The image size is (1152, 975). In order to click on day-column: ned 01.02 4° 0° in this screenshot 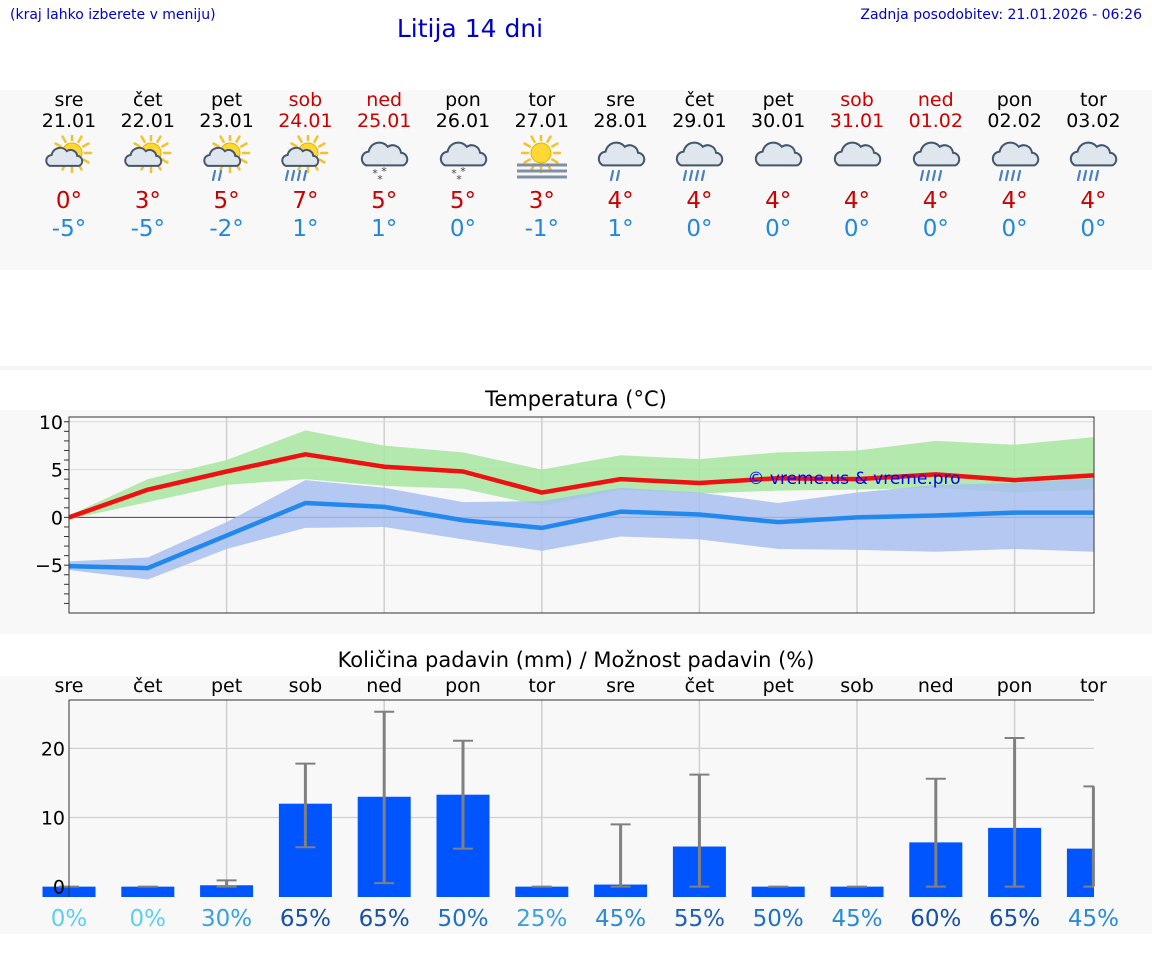, I will do `click(936, 166)`.